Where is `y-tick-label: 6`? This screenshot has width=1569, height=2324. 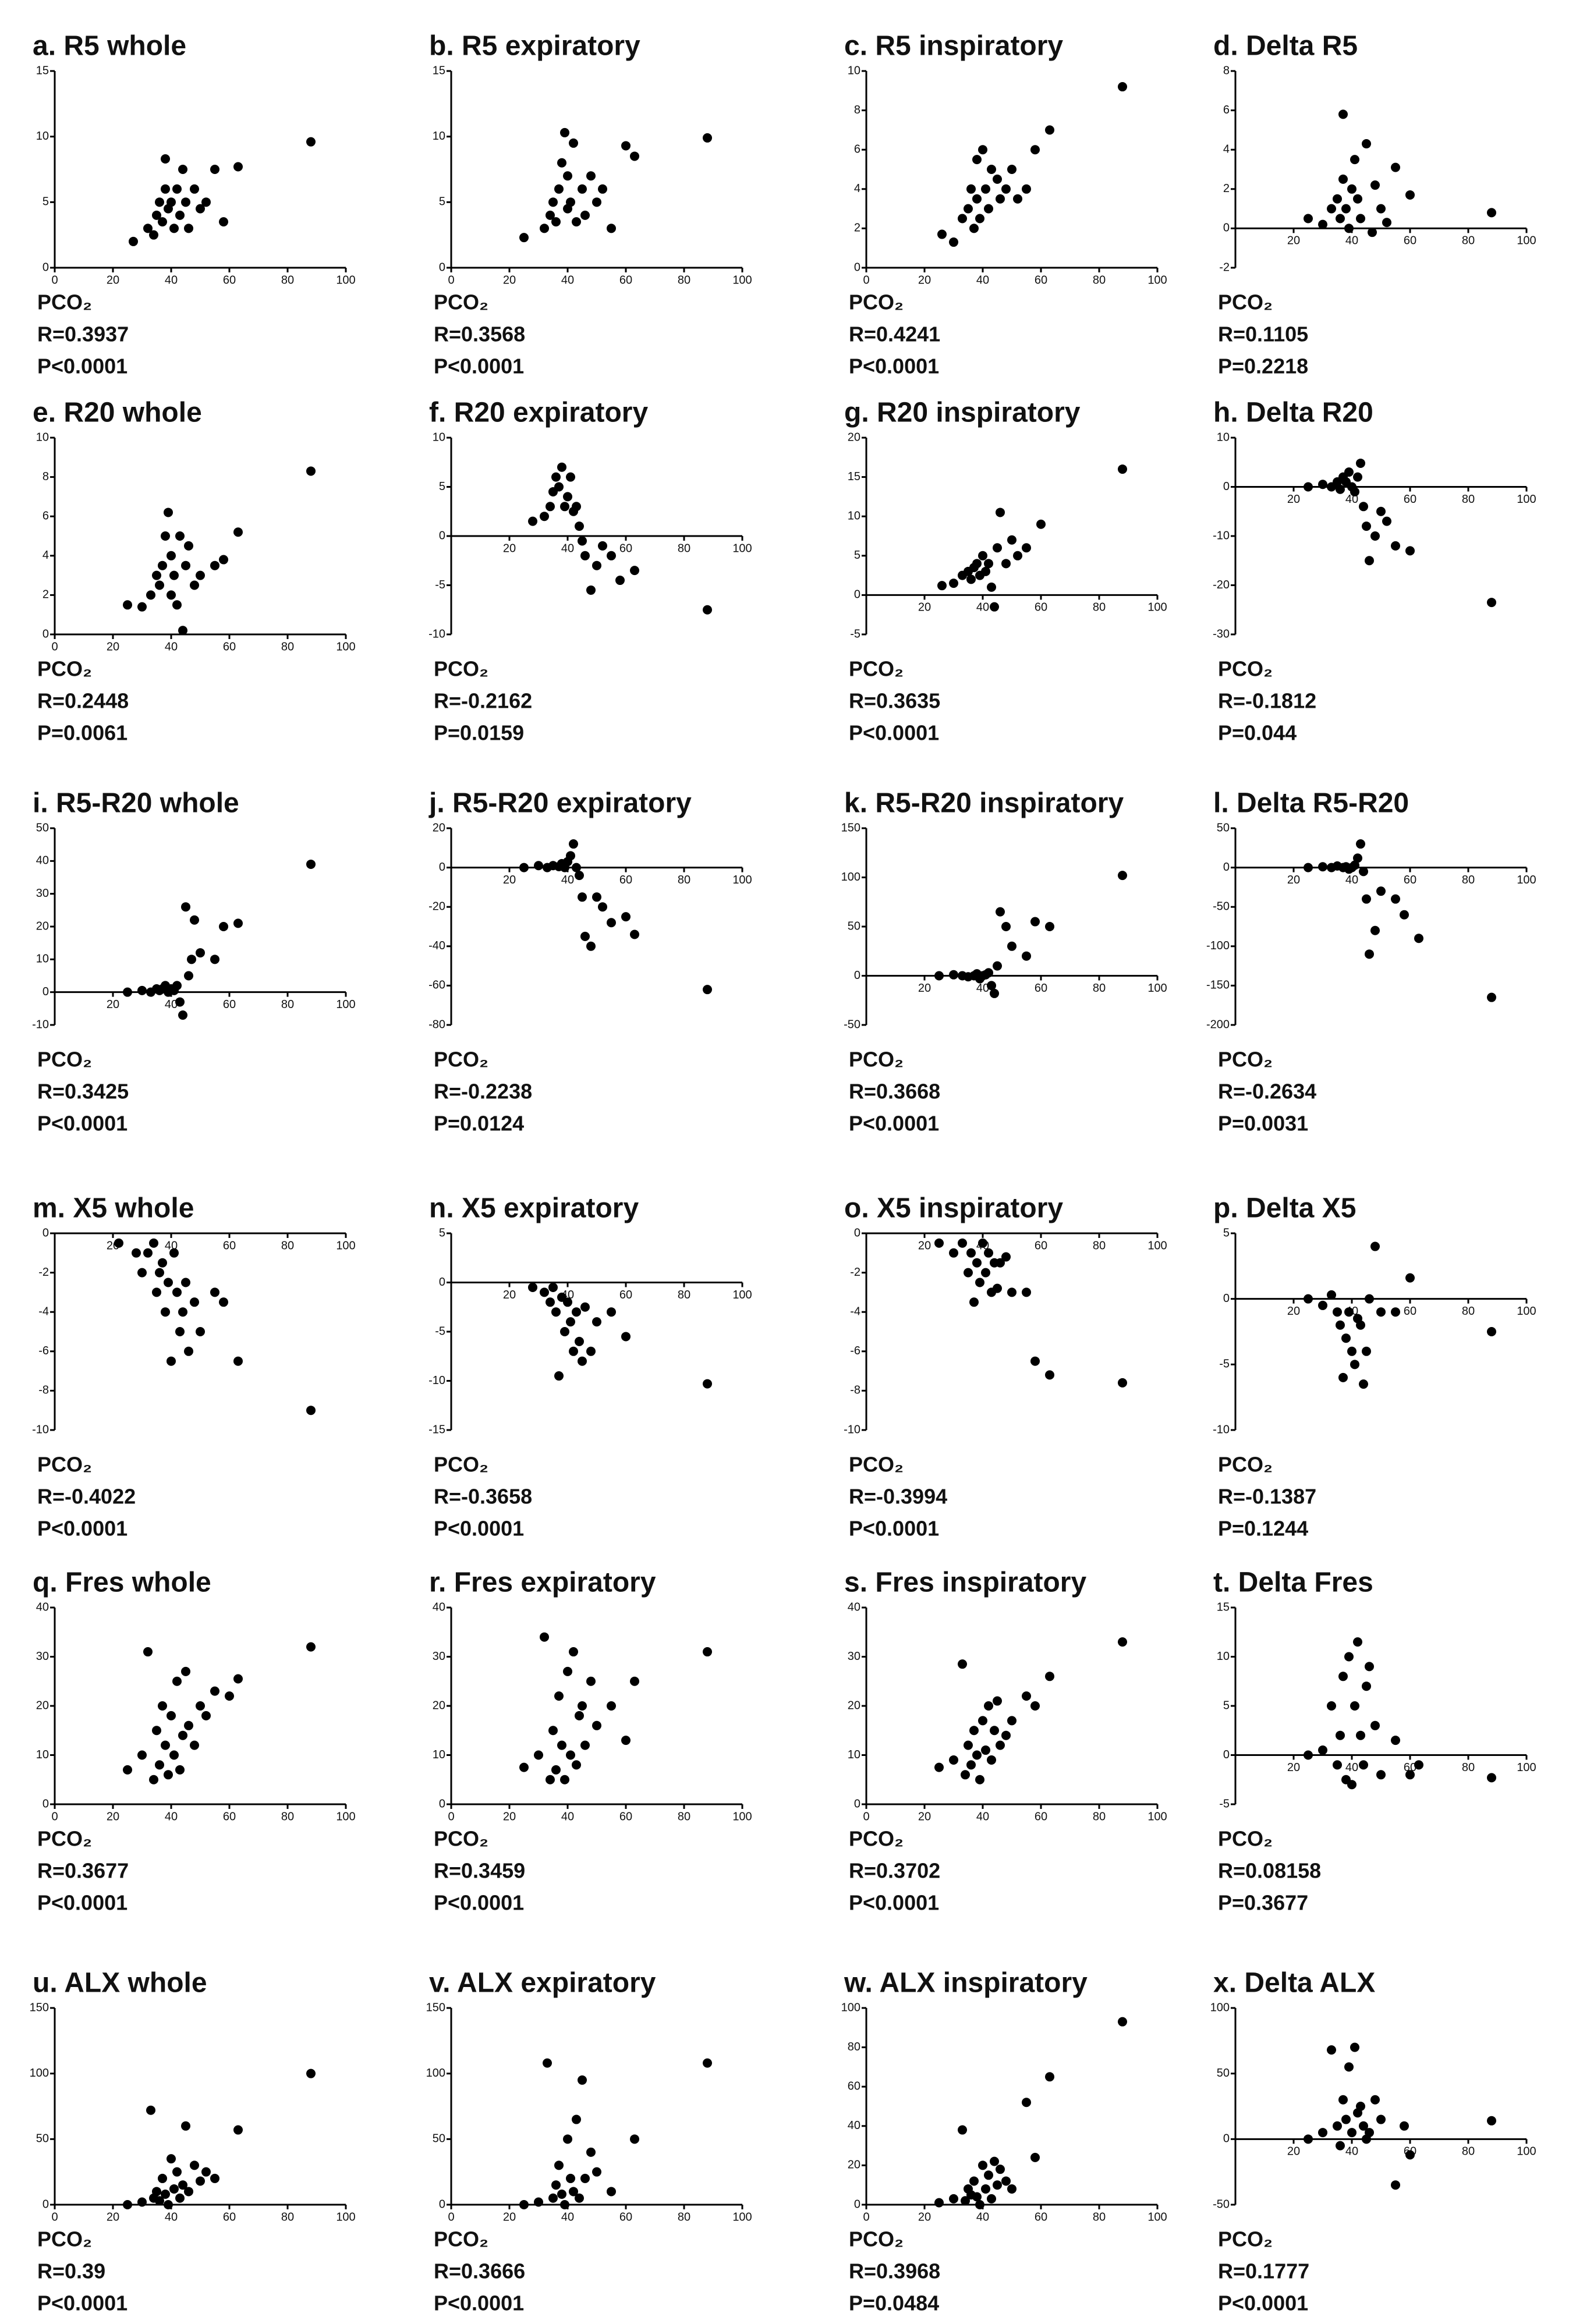
y-tick-label: 6 is located at coordinates (45, 515).